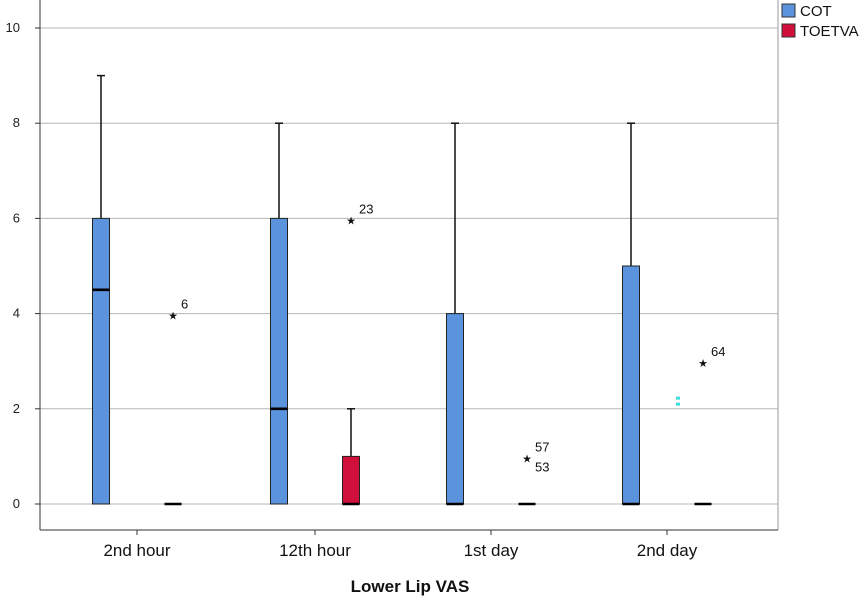  I want to click on outlier-label: 23, so click(366, 208).